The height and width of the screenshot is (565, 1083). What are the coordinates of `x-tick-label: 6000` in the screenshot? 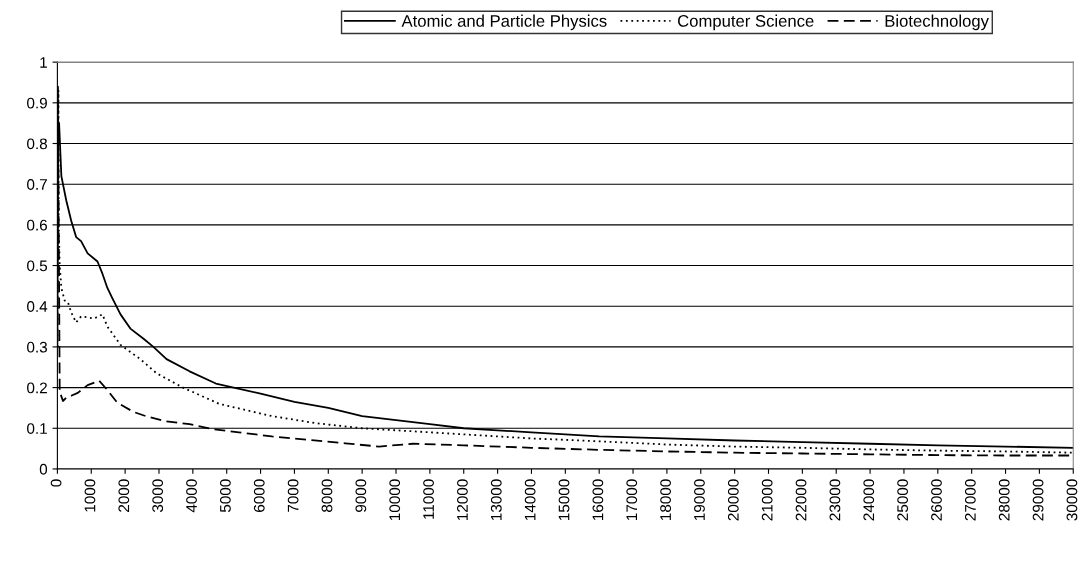 It's located at (259, 495).